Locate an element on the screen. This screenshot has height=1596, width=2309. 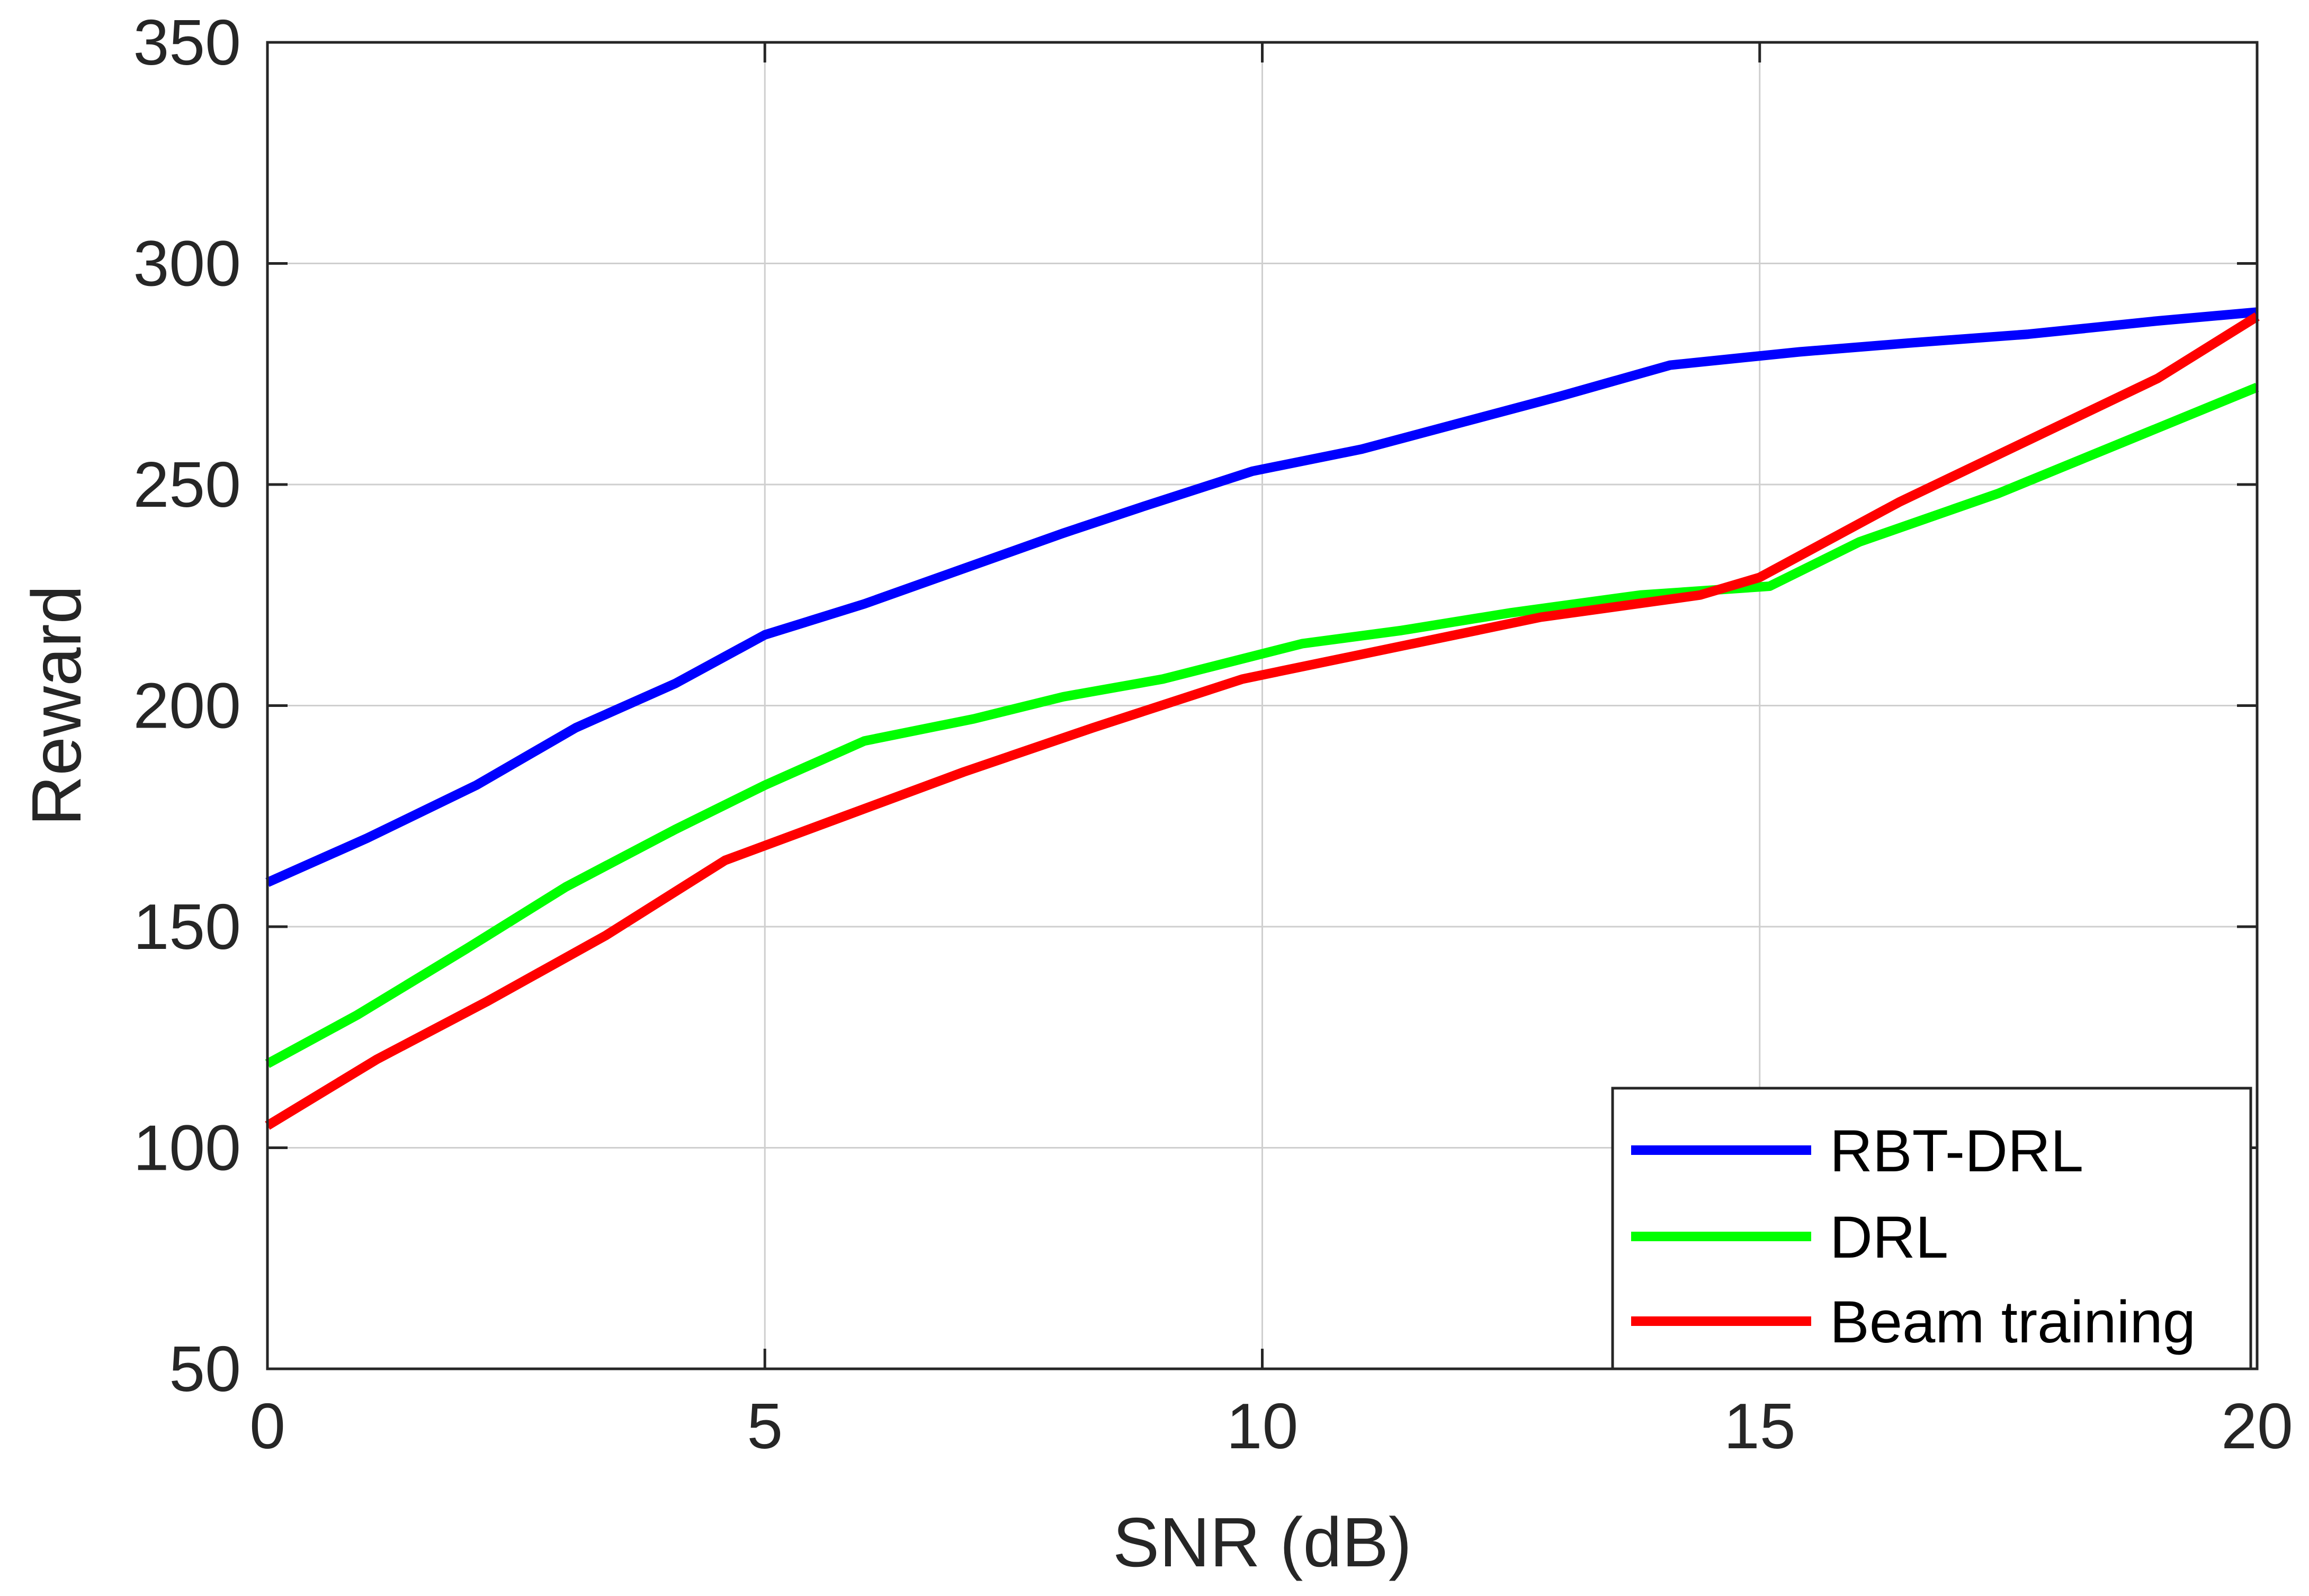
x-tick-label: 5 is located at coordinates (765, 1426).